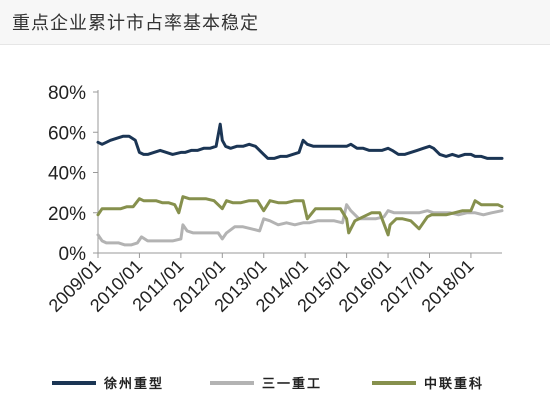  I want to click on y-tick-label: 60%, so click(67, 133).